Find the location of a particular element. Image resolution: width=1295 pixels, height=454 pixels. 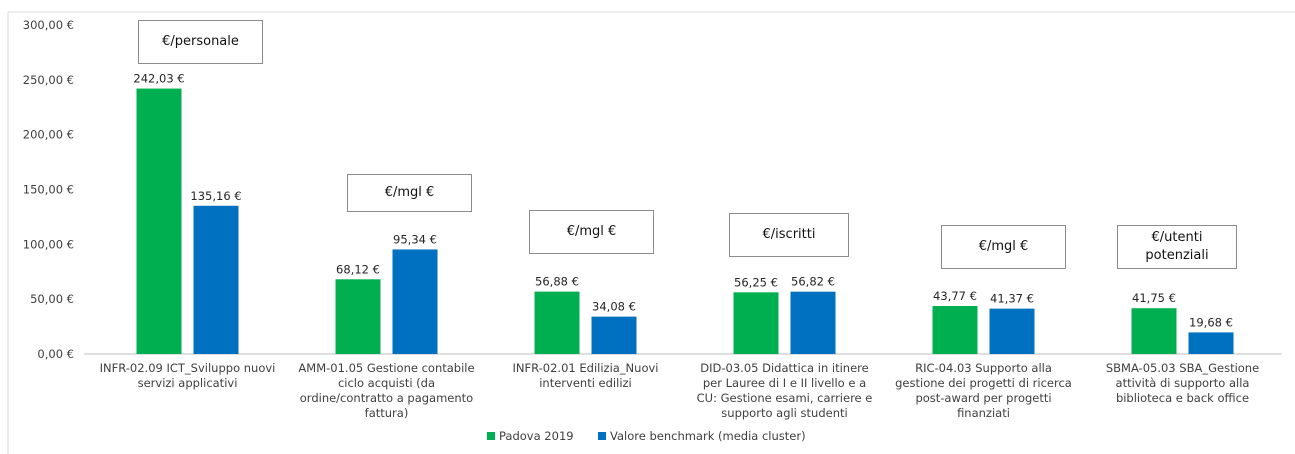

bar-value-label: 242,03 € is located at coordinates (158, 79).